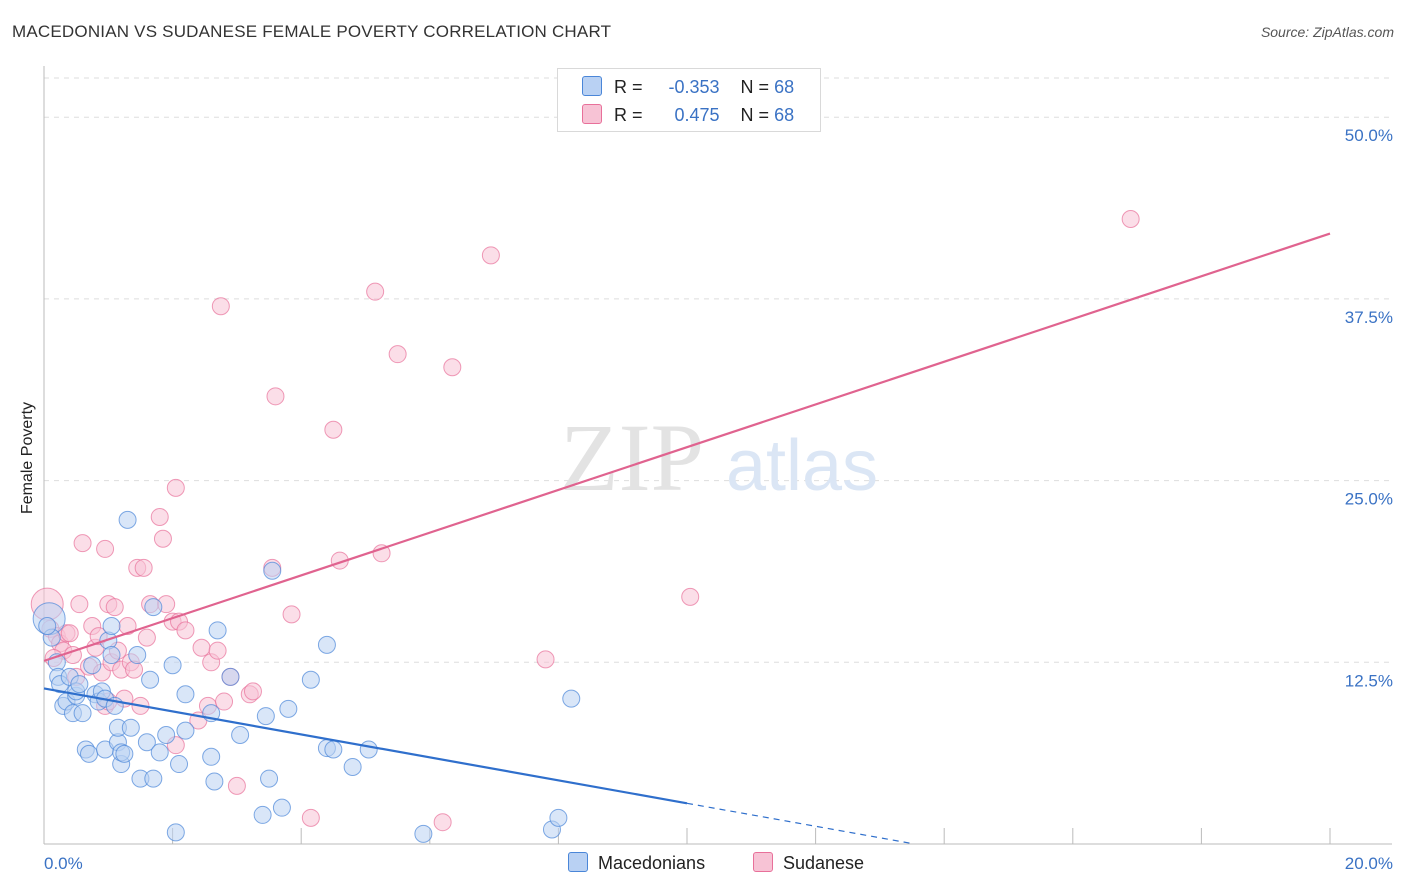 This screenshot has height=892, width=1406. I want to click on legend-label: Macedonians, so click(652, 863).